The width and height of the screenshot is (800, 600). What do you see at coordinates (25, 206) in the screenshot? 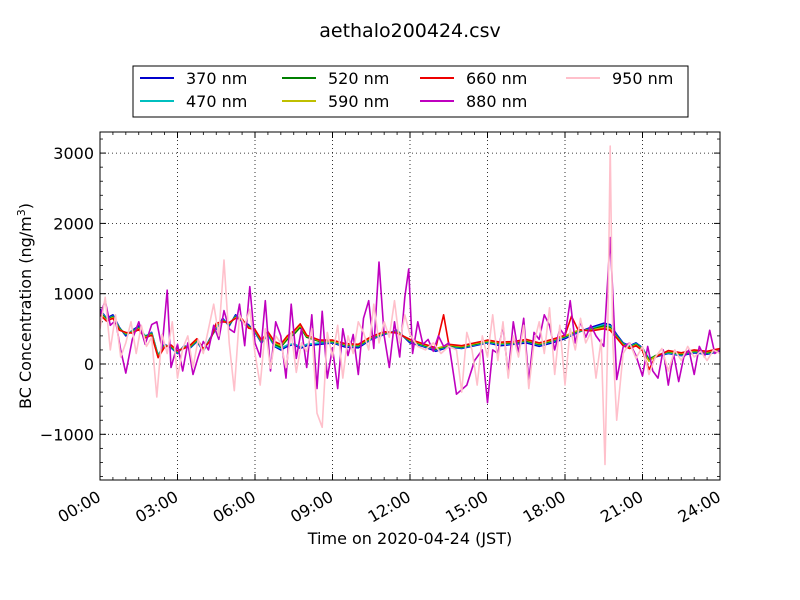
I see `y-axis-label-end: )` at bounding box center [25, 206].